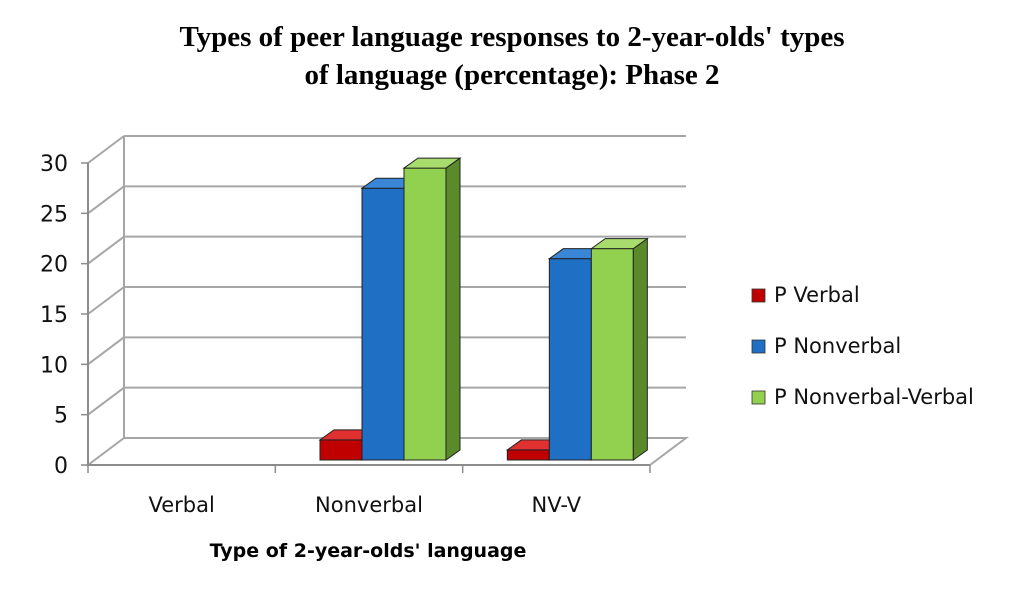 The width and height of the screenshot is (1024, 596). What do you see at coordinates (54, 265) in the screenshot?
I see `y-tick-label: 20` at bounding box center [54, 265].